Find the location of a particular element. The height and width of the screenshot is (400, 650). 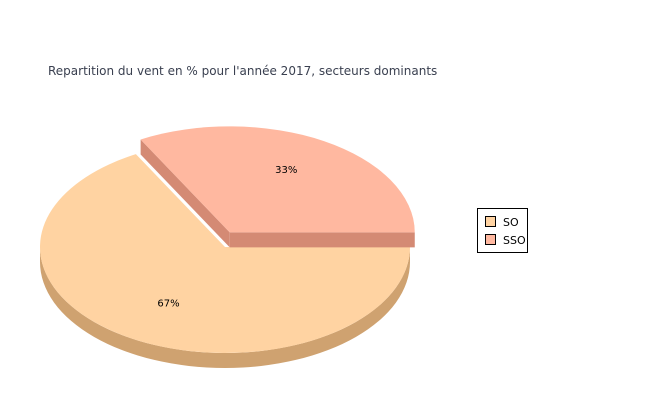

slice-label: 67% is located at coordinates (168, 303).